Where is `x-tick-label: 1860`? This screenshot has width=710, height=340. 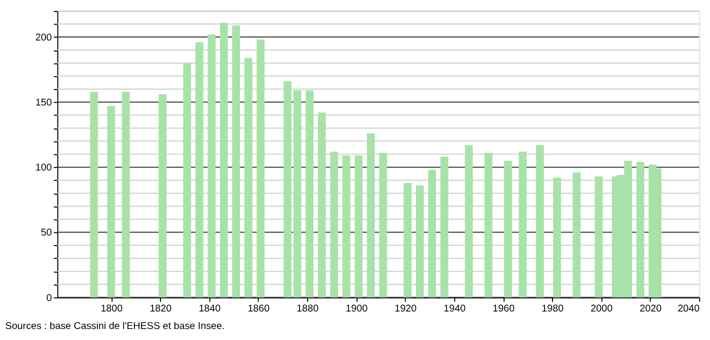 x-tick-label: 1860 is located at coordinates (259, 309).